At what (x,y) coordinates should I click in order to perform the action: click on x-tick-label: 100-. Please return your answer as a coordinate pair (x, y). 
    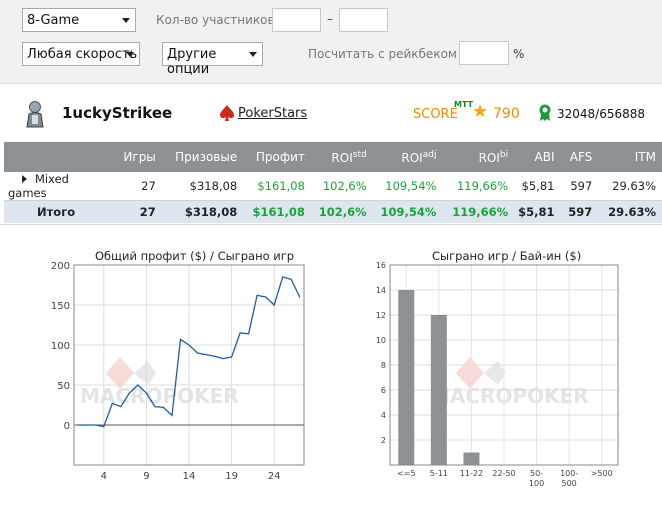
    Looking at the image, I should click on (569, 473).